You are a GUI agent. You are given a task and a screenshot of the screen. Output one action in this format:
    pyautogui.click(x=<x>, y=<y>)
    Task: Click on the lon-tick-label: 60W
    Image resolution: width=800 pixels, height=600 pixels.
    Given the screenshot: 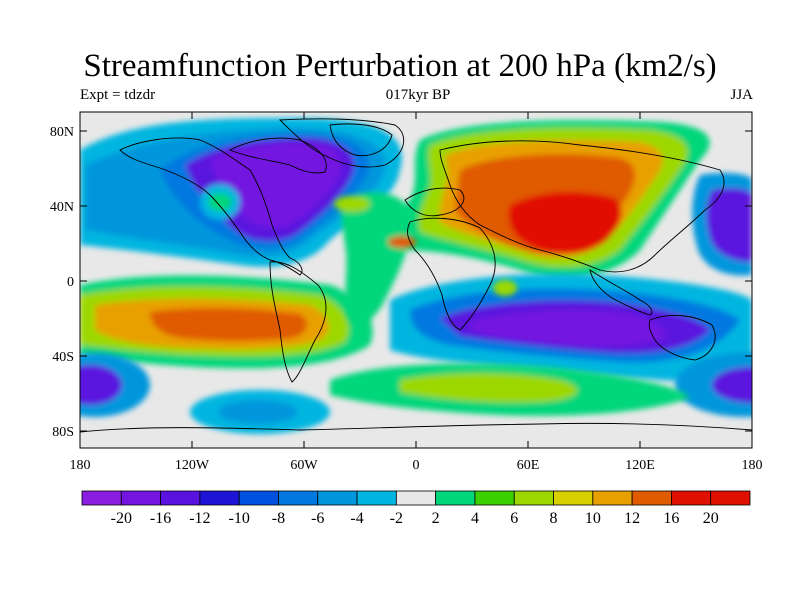 What is the action you would take?
    pyautogui.click(x=304, y=465)
    